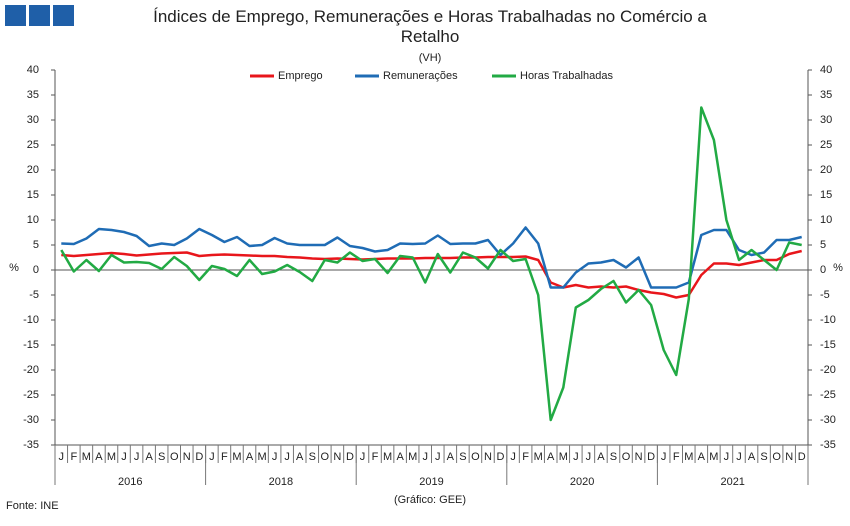 The height and width of the screenshot is (526, 850). Describe the element at coordinates (823, 245) in the screenshot. I see `y2-tick-label: 5` at that location.